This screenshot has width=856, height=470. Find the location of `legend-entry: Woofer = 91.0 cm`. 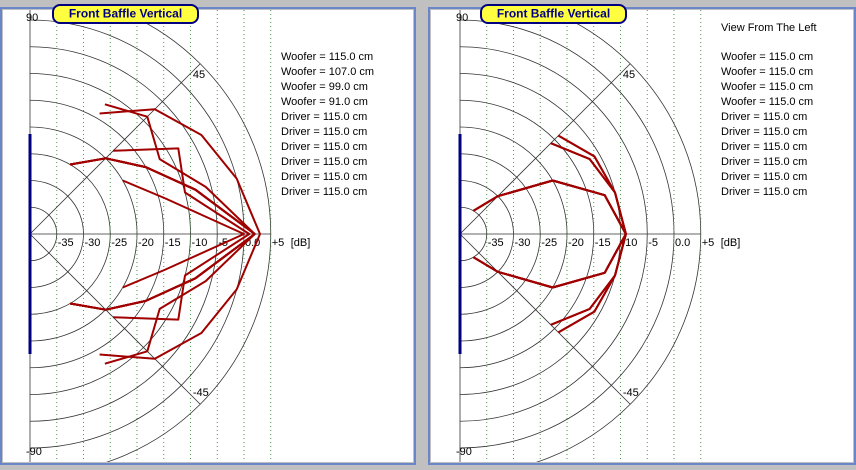

legend-entry: Woofer = 91.0 cm is located at coordinates (324, 102).